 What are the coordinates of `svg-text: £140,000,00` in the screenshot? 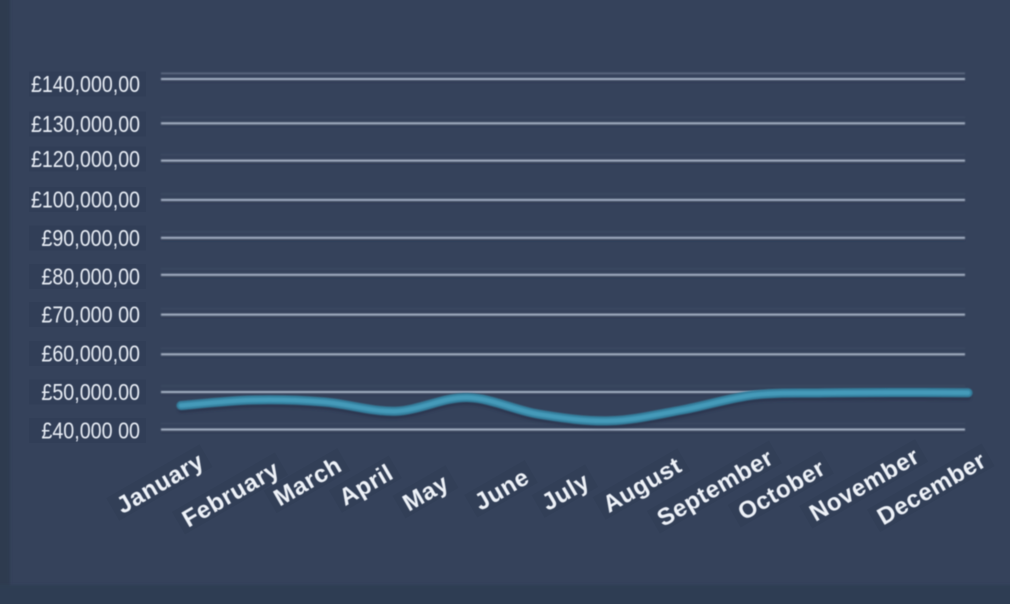 It's located at (85, 84).